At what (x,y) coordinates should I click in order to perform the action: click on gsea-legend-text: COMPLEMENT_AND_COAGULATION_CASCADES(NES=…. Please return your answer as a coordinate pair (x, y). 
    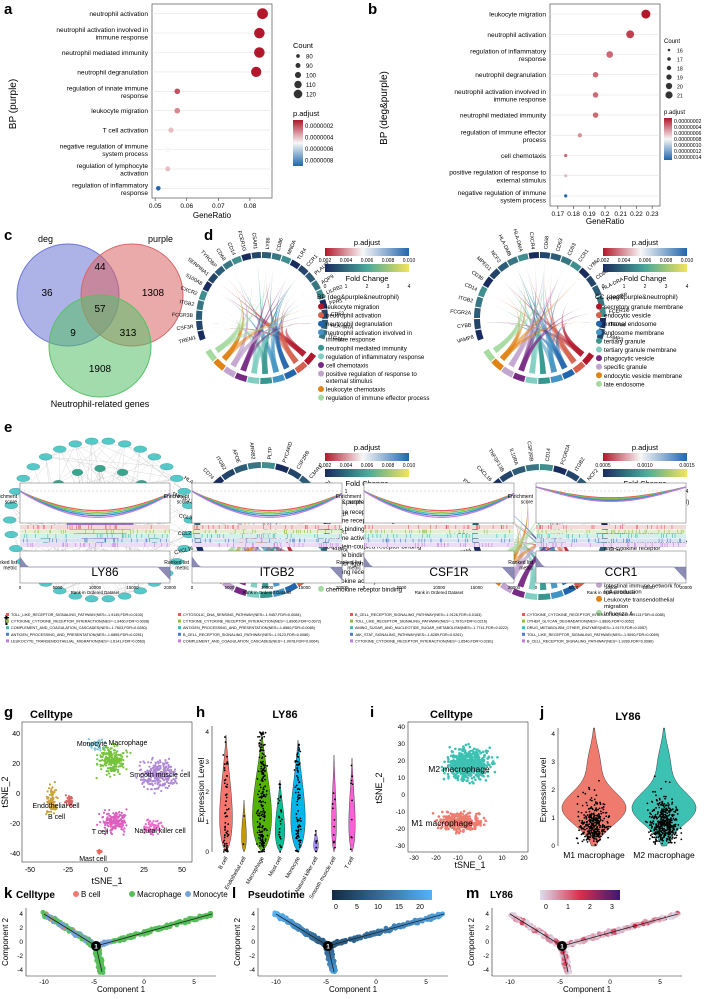
    Looking at the image, I should click on (251, 641).